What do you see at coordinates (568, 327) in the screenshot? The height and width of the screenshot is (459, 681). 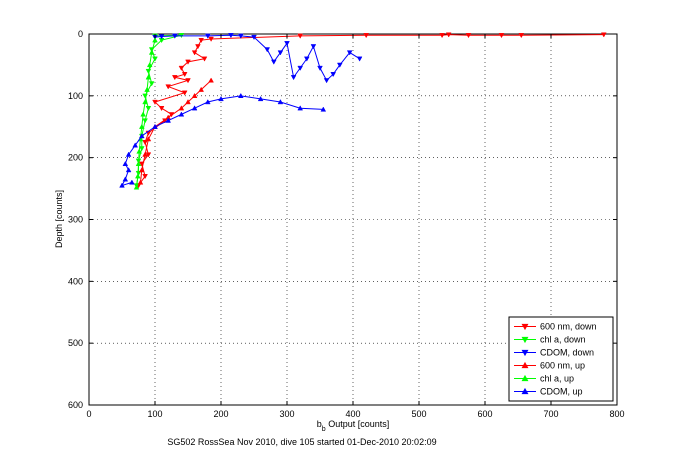 I see `legend-label: 600 nm, down` at bounding box center [568, 327].